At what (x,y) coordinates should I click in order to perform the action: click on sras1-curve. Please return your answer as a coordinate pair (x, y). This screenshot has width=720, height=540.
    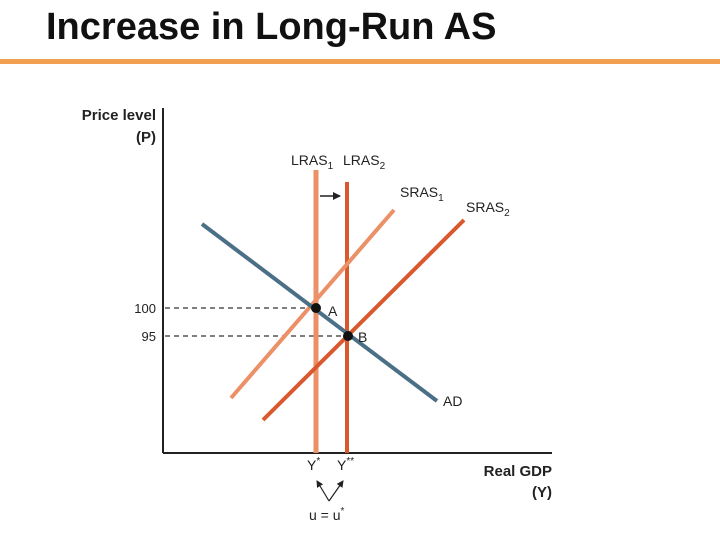
    Looking at the image, I should click on (312, 304).